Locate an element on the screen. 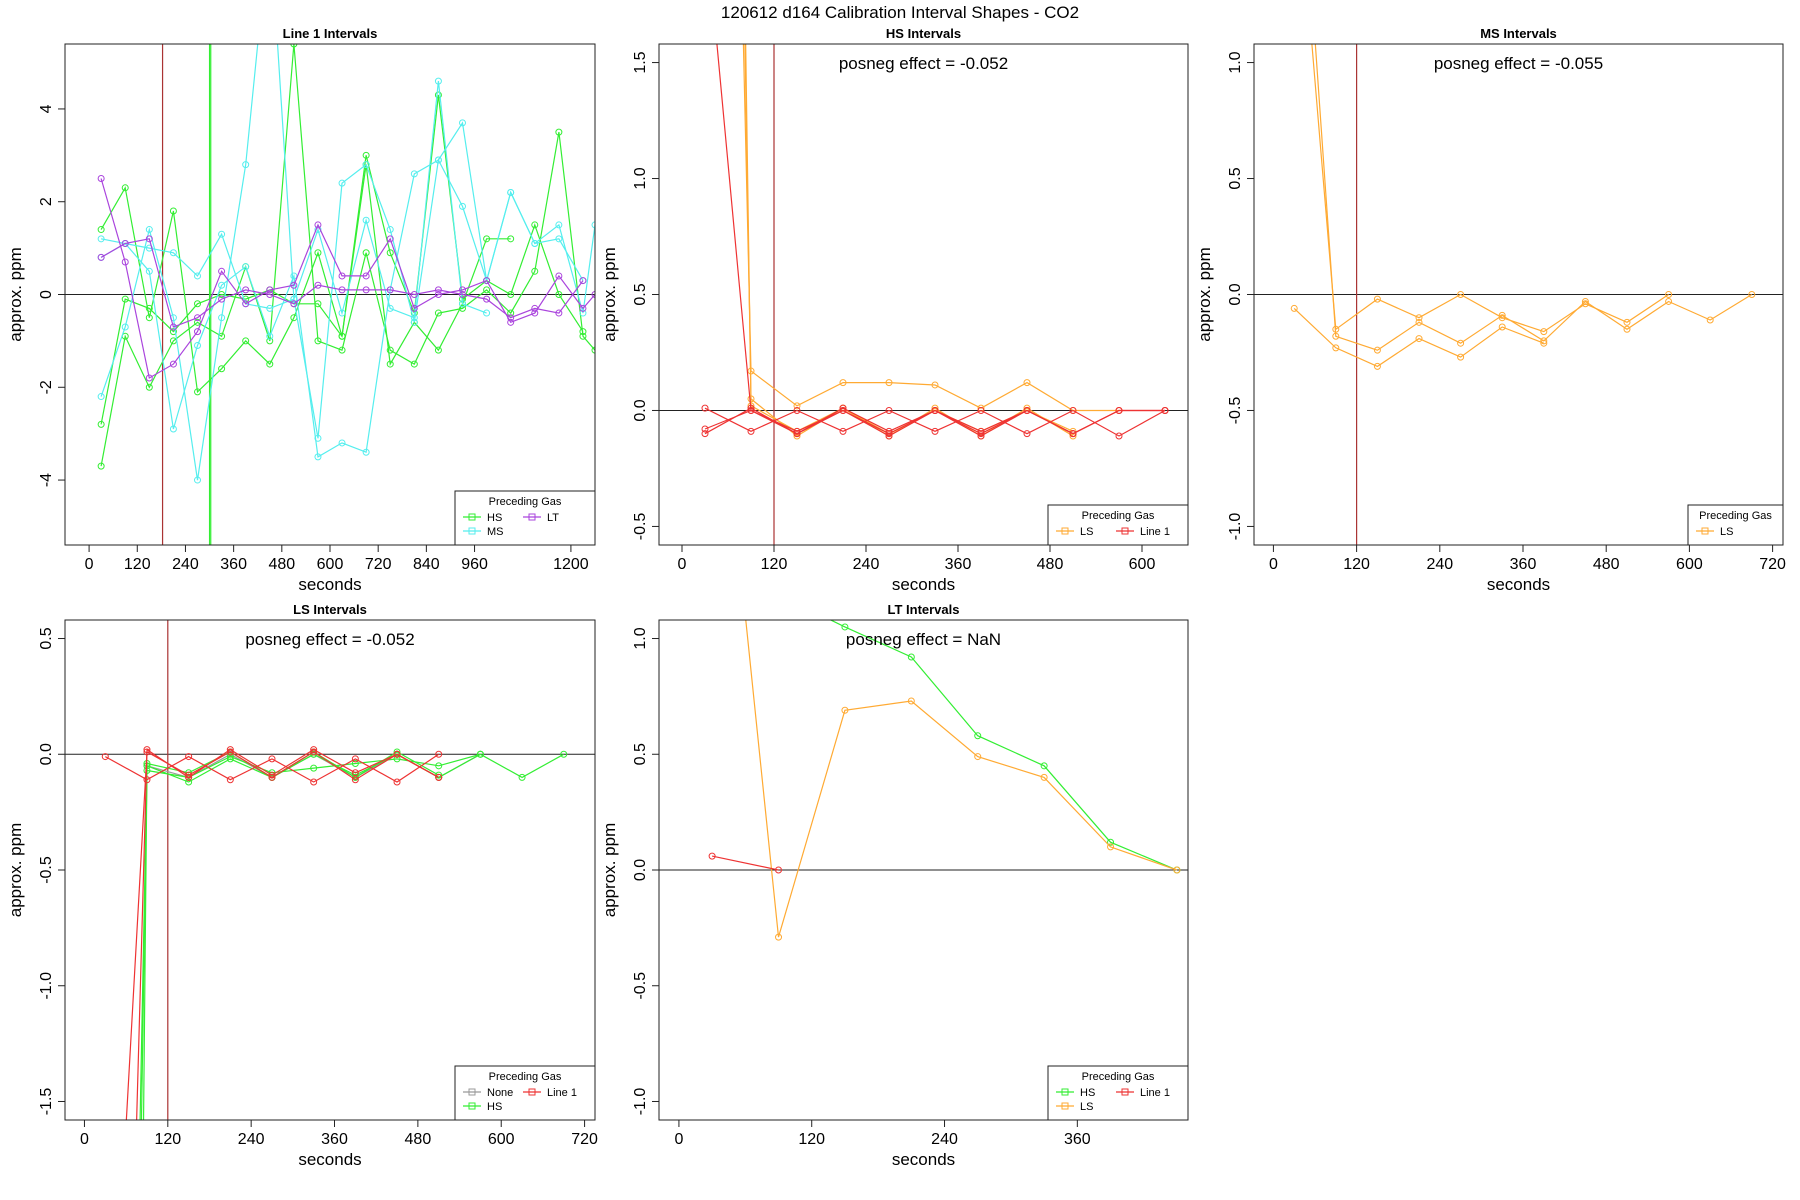  y-axis: -1.5 -1.0 -0.5 0.0 0.5 approx. ppm is located at coordinates (35, 871).